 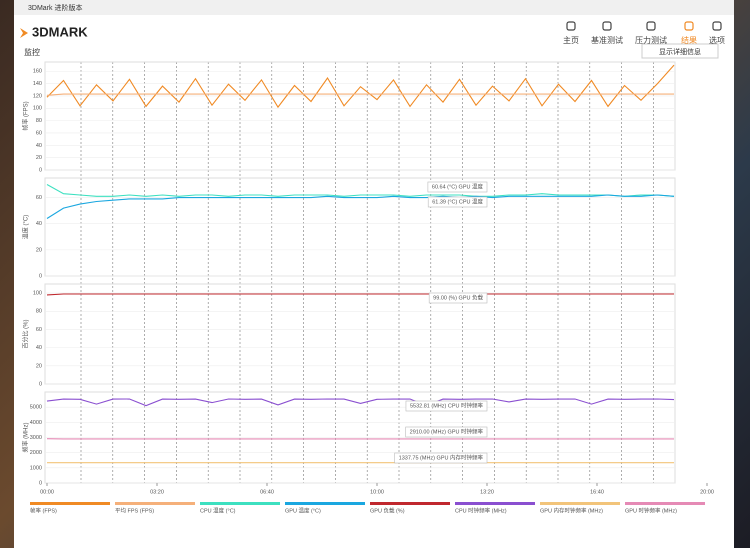 I want to click on y-axis-label: 频率 (MHz), so click(x=26, y=438).